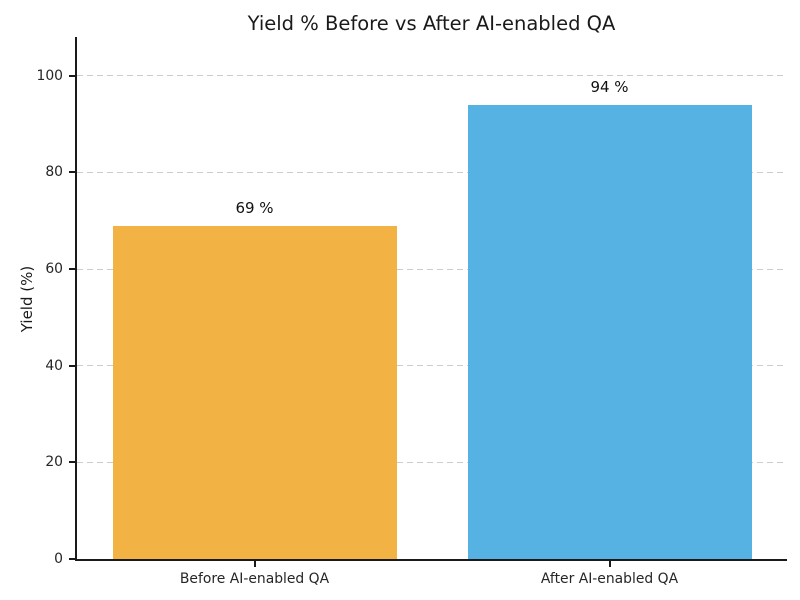  Describe the element at coordinates (54, 172) in the screenshot. I see `y-tick-label: 80` at that location.